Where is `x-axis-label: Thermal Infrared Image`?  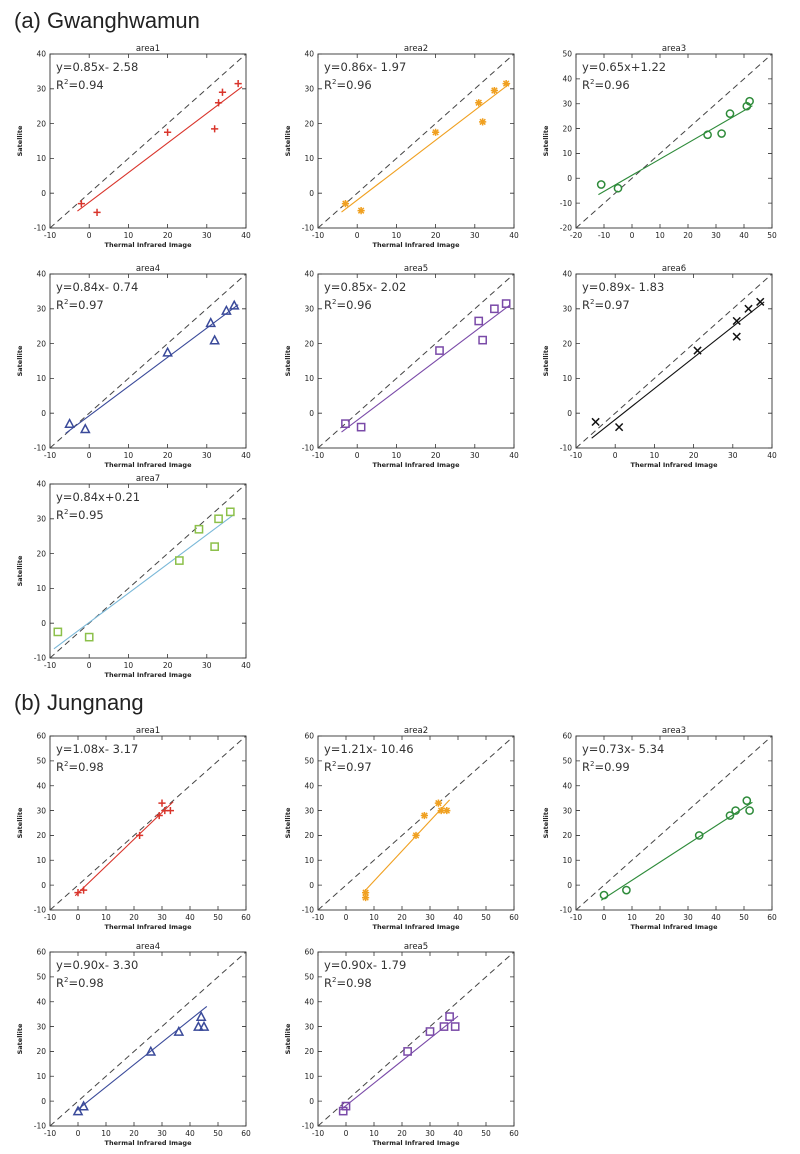 x-axis-label: Thermal Infrared Image is located at coordinates (149, 927).